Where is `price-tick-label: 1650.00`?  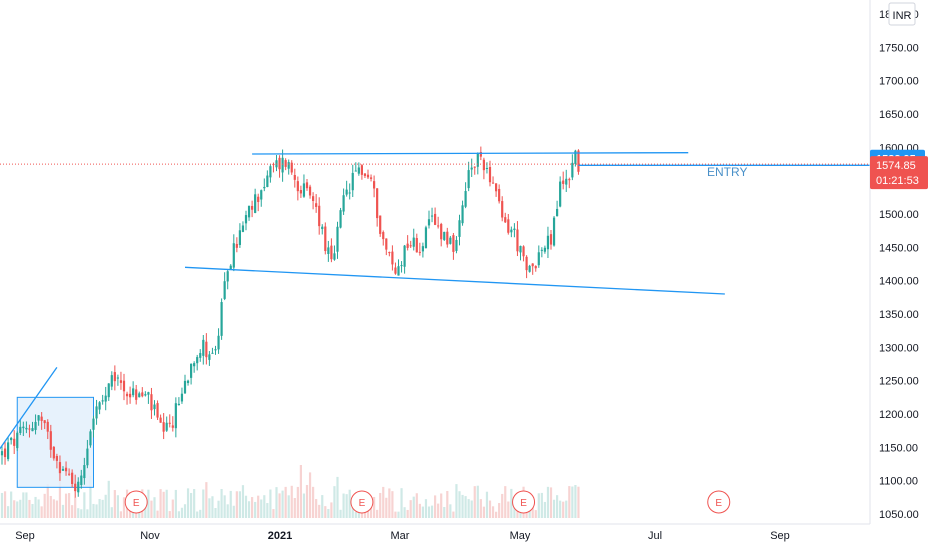
price-tick-label: 1650.00 is located at coordinates (899, 115).